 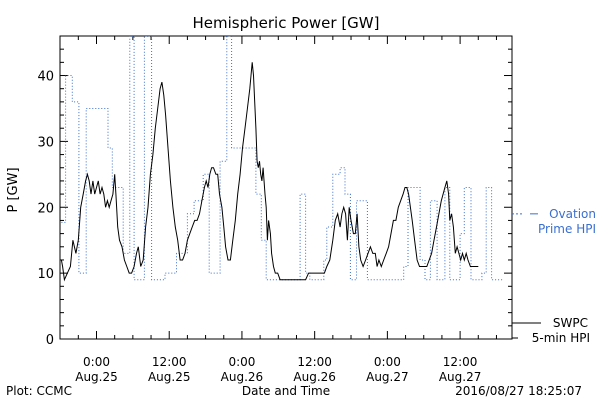 I want to click on y-tick-label: 20, so click(x=45, y=208).